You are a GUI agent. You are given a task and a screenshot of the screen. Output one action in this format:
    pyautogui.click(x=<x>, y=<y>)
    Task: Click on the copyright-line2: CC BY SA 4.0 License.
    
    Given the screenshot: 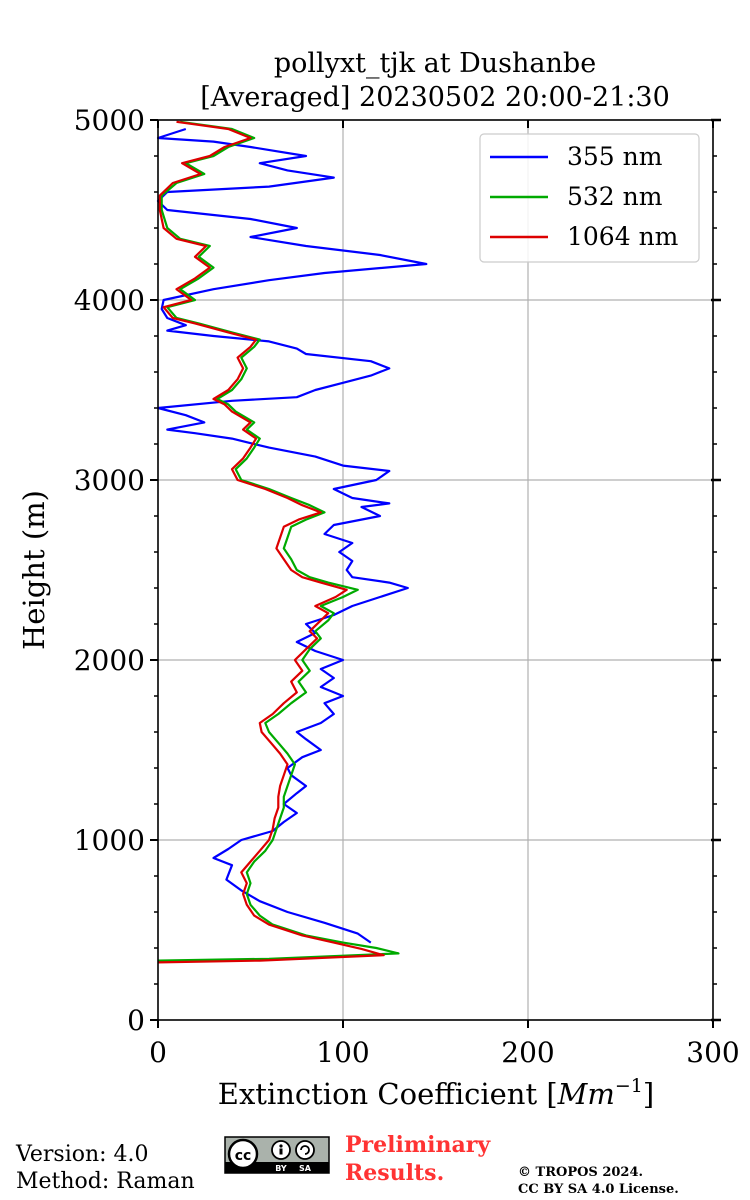 What is the action you would take?
    pyautogui.click(x=598, y=1189)
    